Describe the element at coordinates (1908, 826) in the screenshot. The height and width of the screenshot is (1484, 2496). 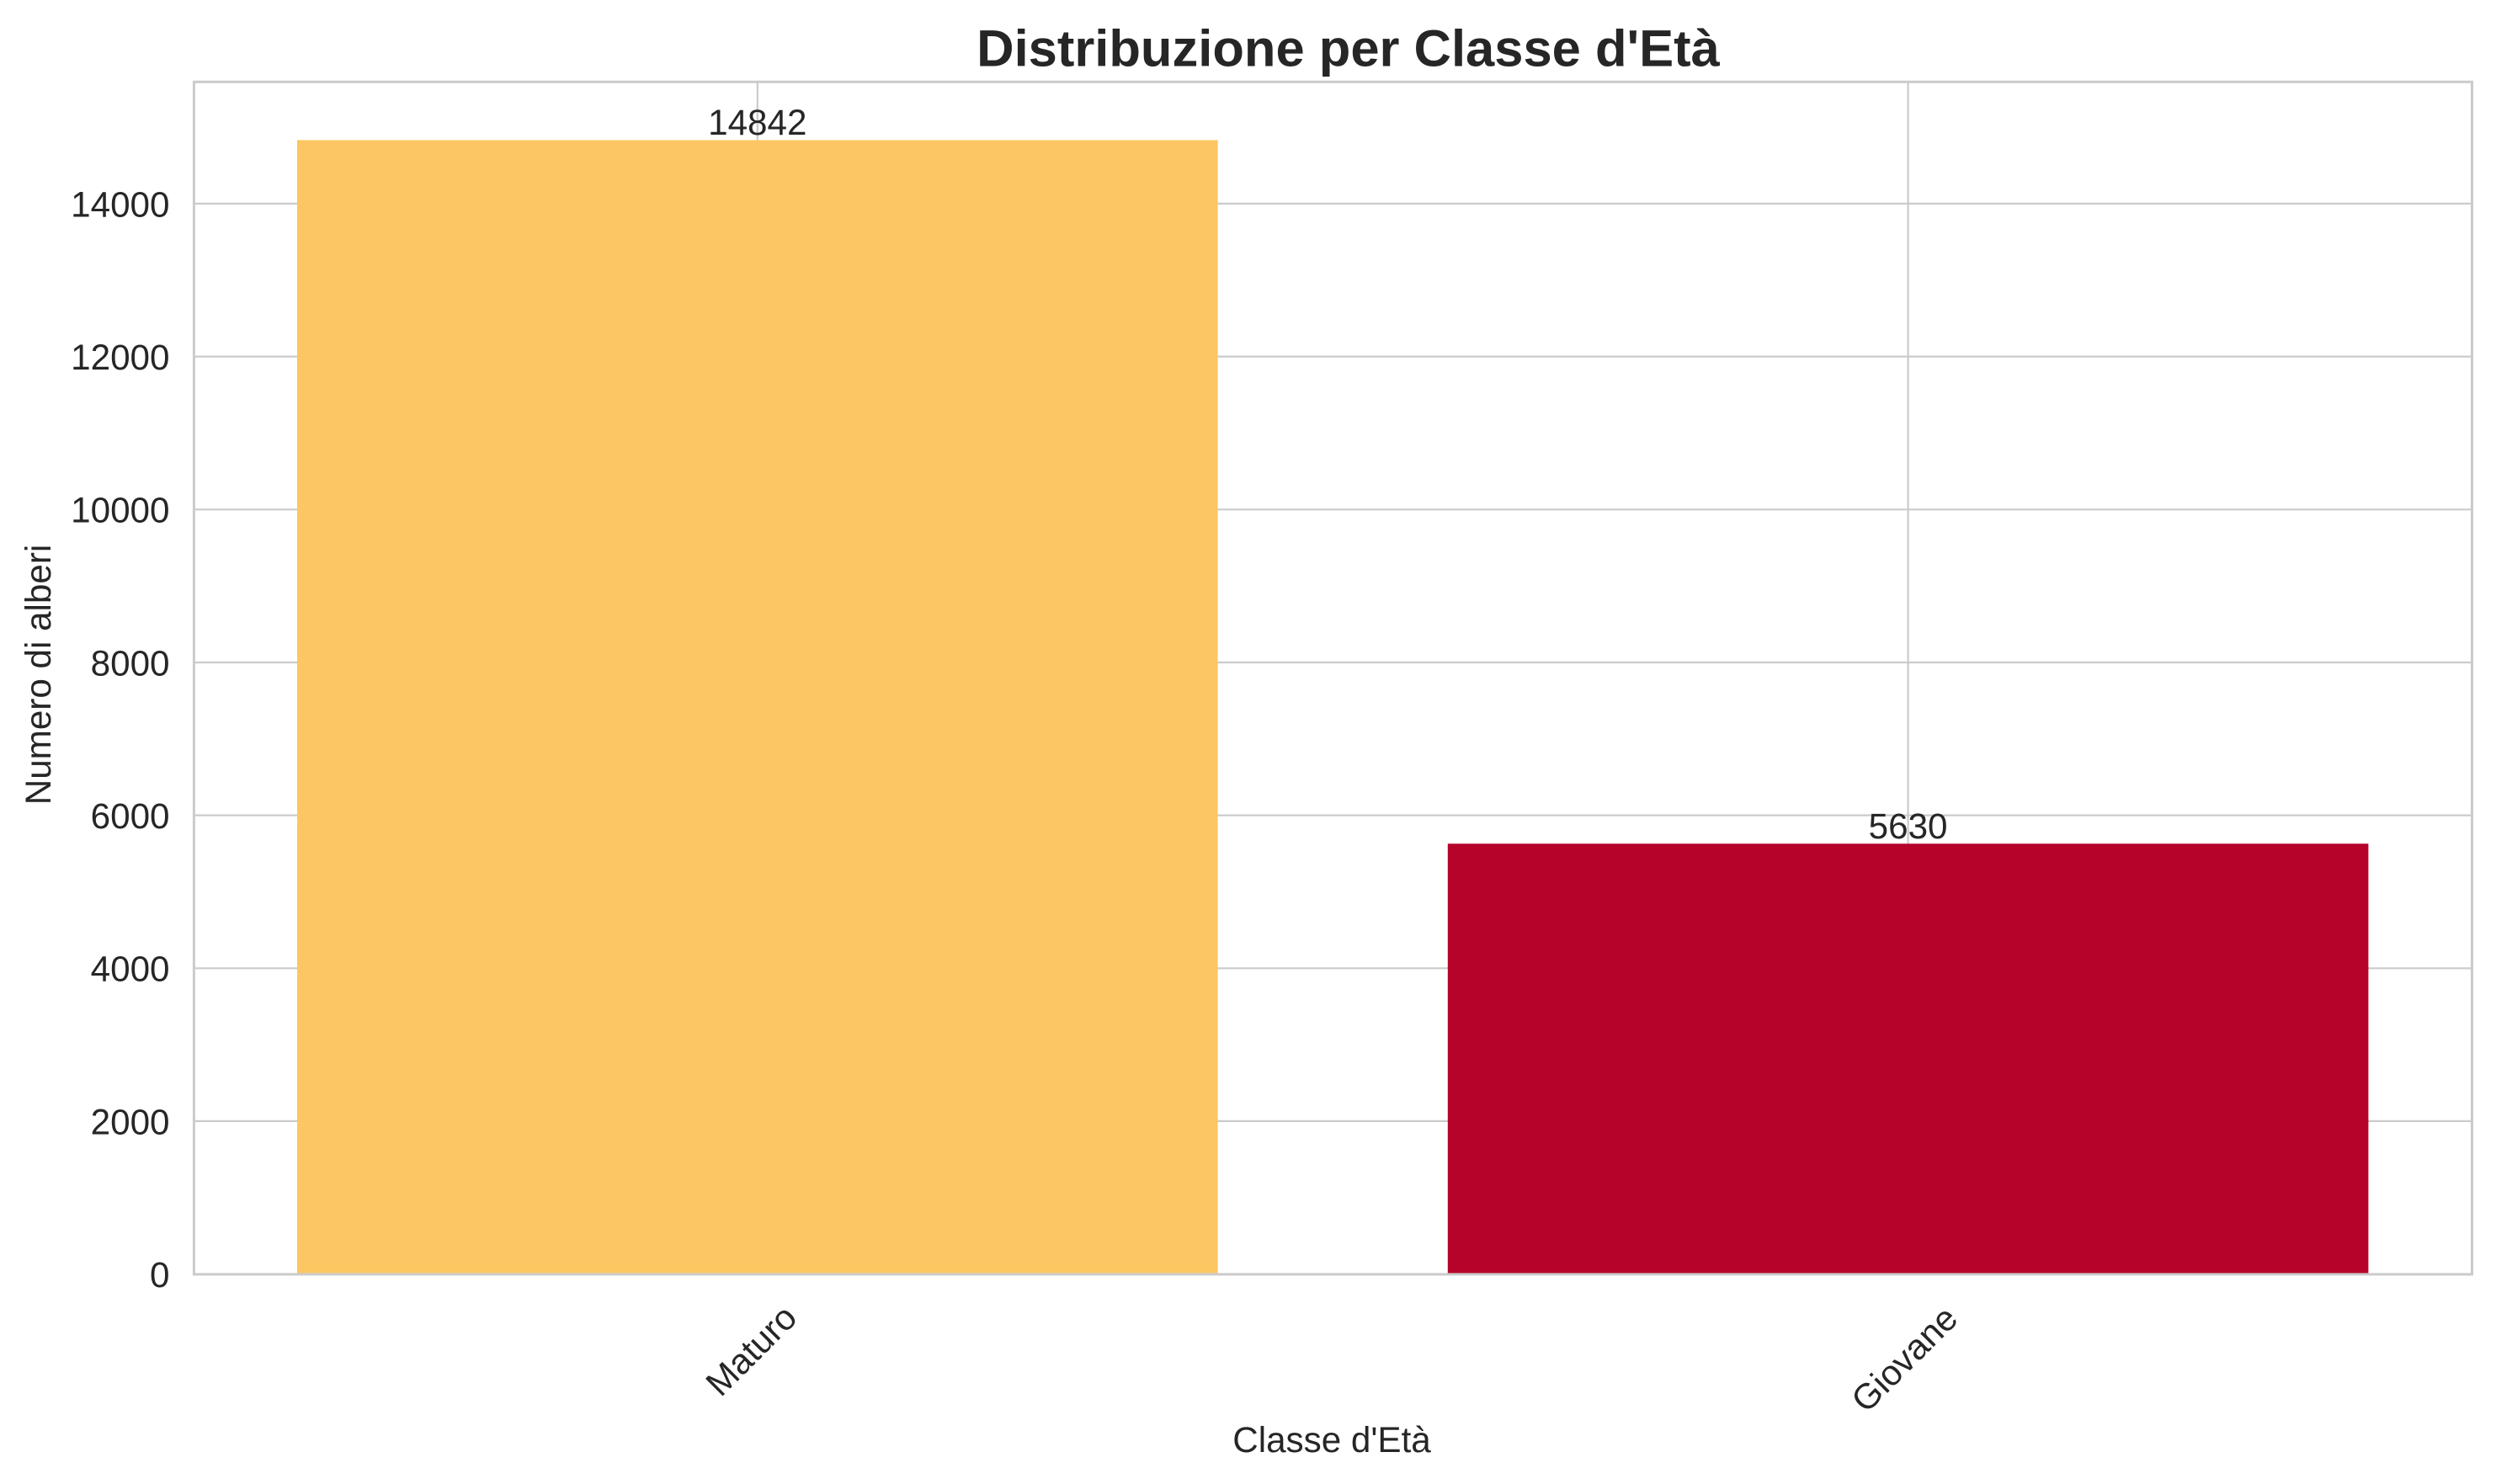
I see `svg-text: 5630` at that location.